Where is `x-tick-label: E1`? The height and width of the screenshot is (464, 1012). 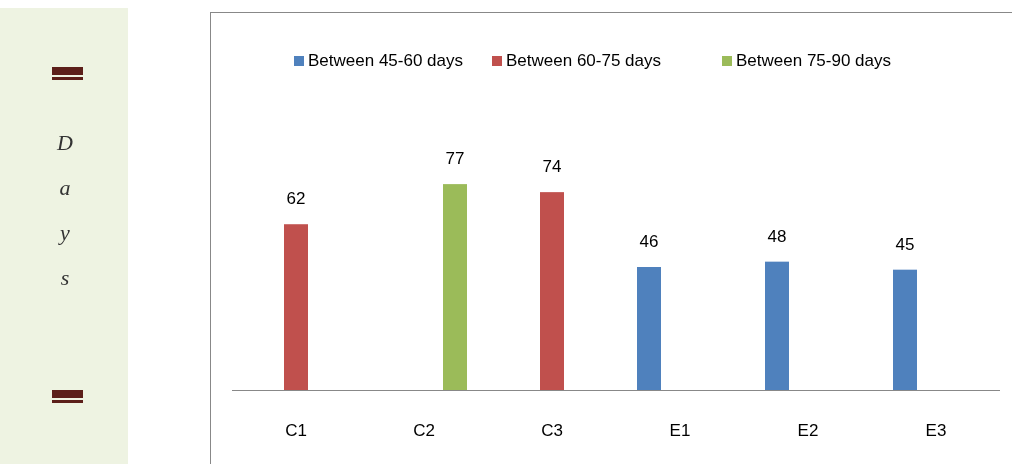
x-tick-label: E1 is located at coordinates (680, 430).